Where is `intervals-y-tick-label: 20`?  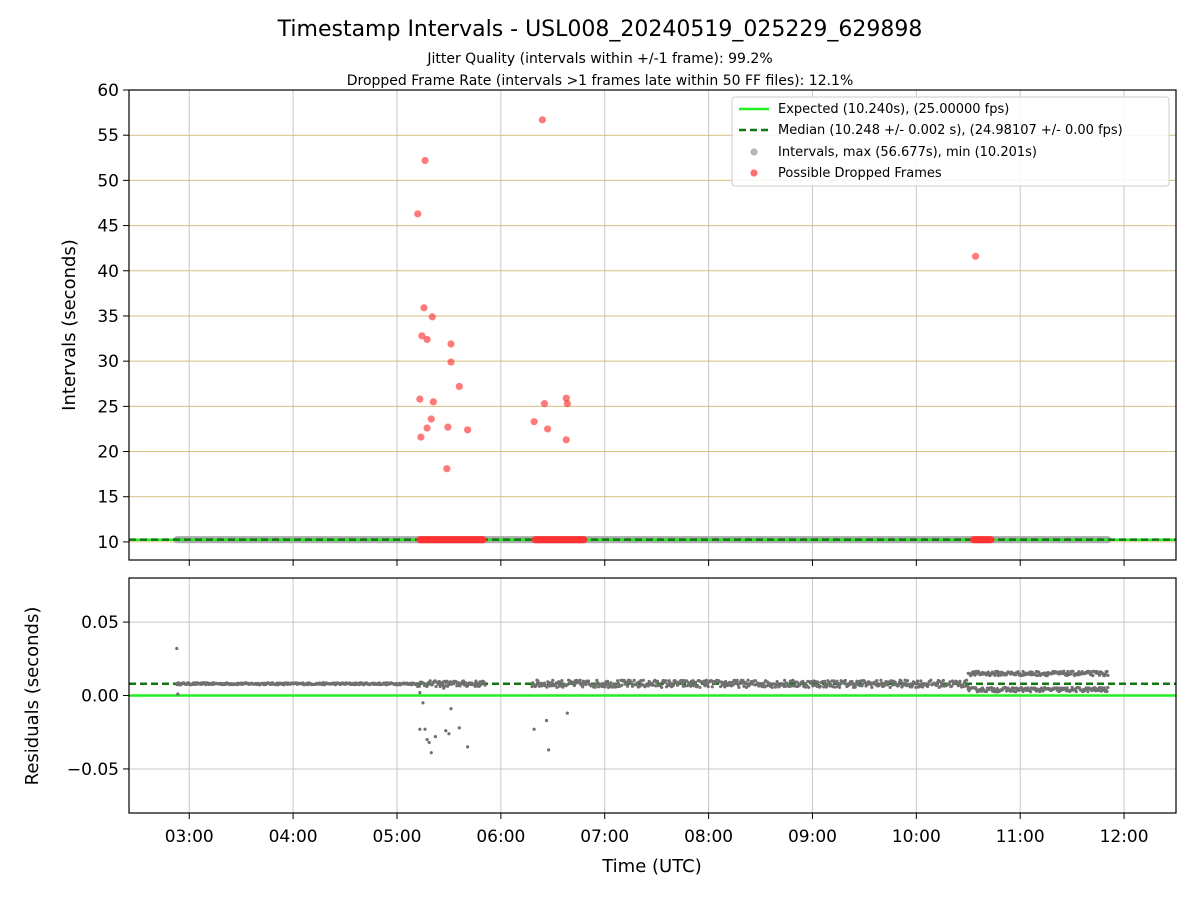 intervals-y-tick-label: 20 is located at coordinates (108, 453).